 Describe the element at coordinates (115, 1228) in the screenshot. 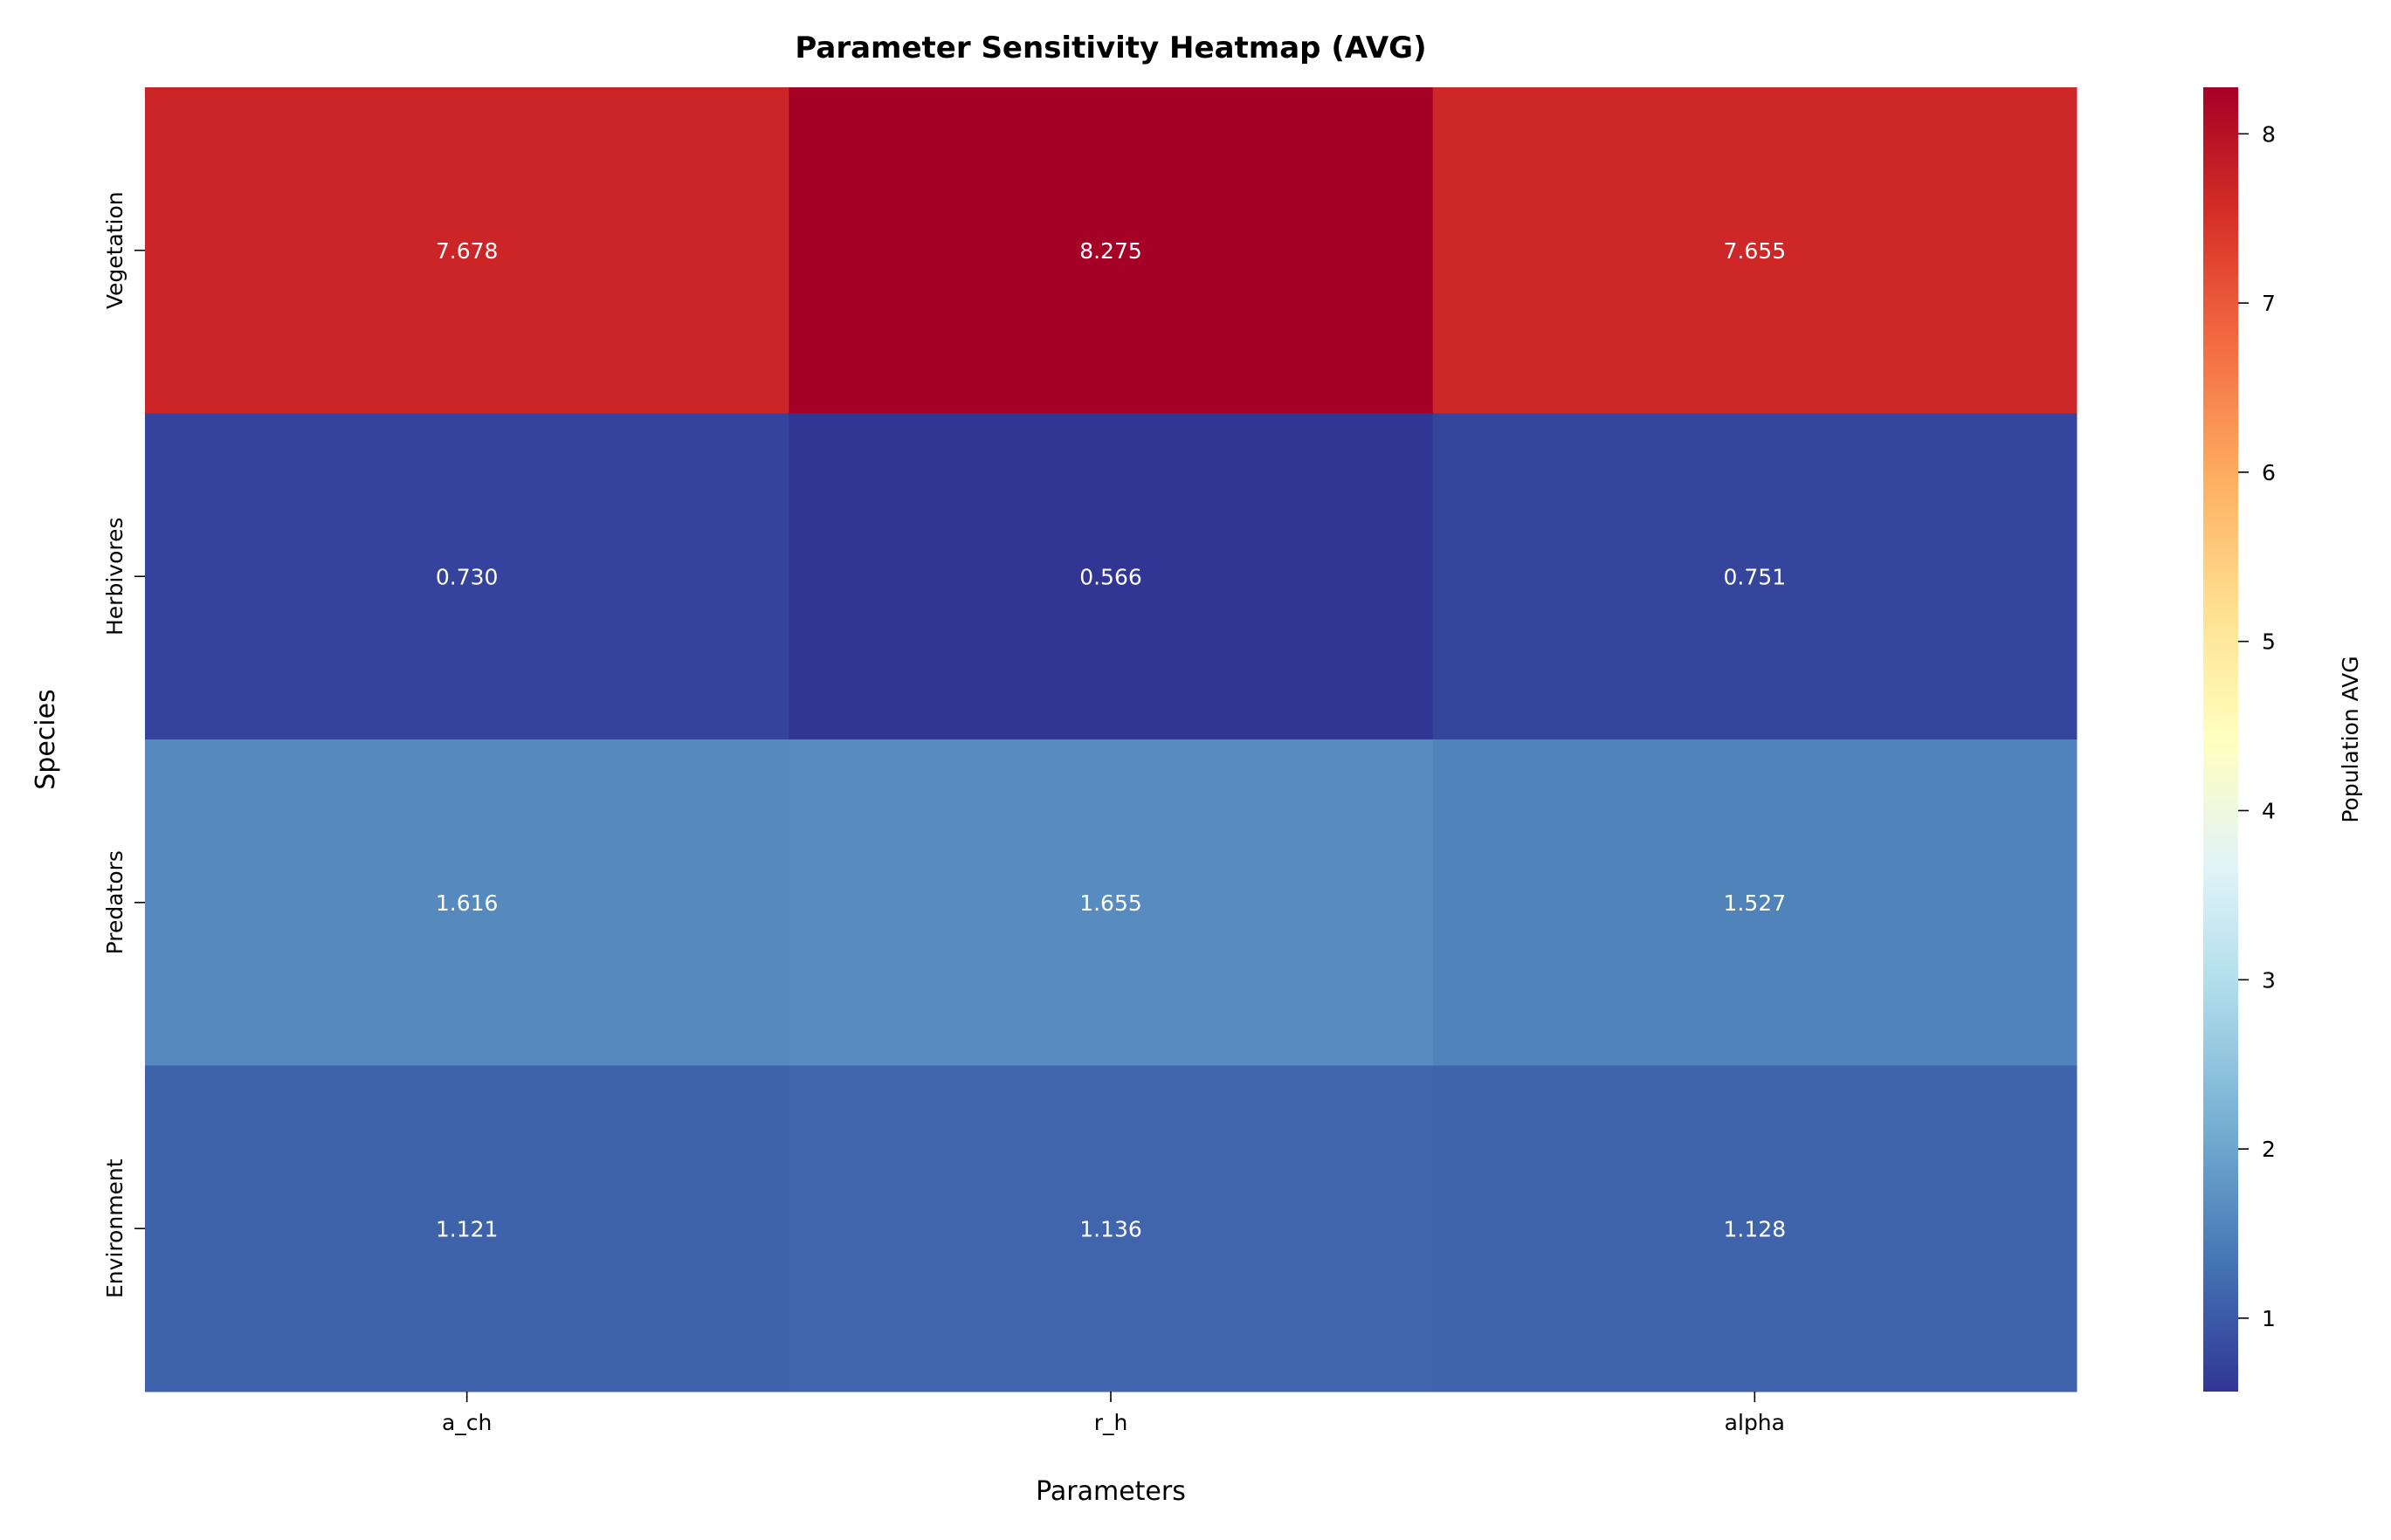

I see `y-tick-label: Environment` at that location.